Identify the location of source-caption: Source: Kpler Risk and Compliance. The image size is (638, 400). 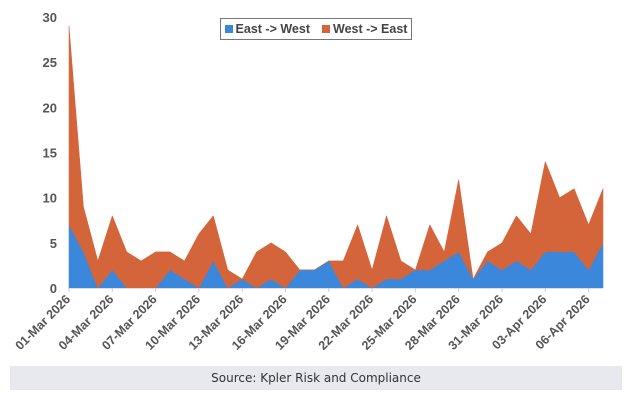
(316, 378).